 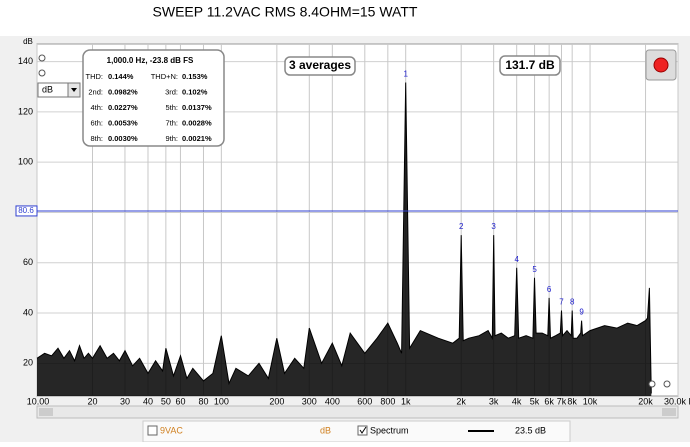 I want to click on info-cell: 4th:, so click(x=96, y=107).